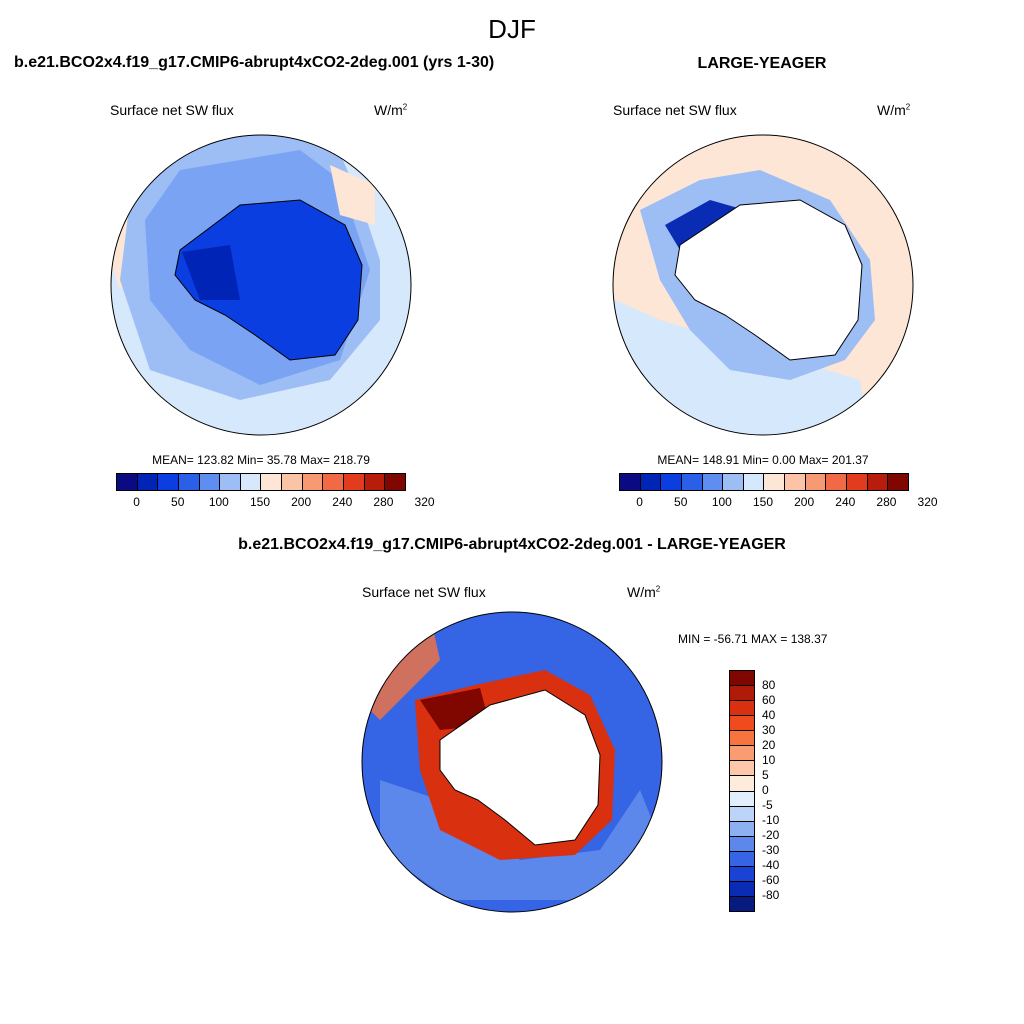 The width and height of the screenshot is (1024, 1024). Describe the element at coordinates (261, 460) in the screenshot. I see `panel1-stats: MEAN= 123.82 Min= 35.78 Max= 218.79` at that location.